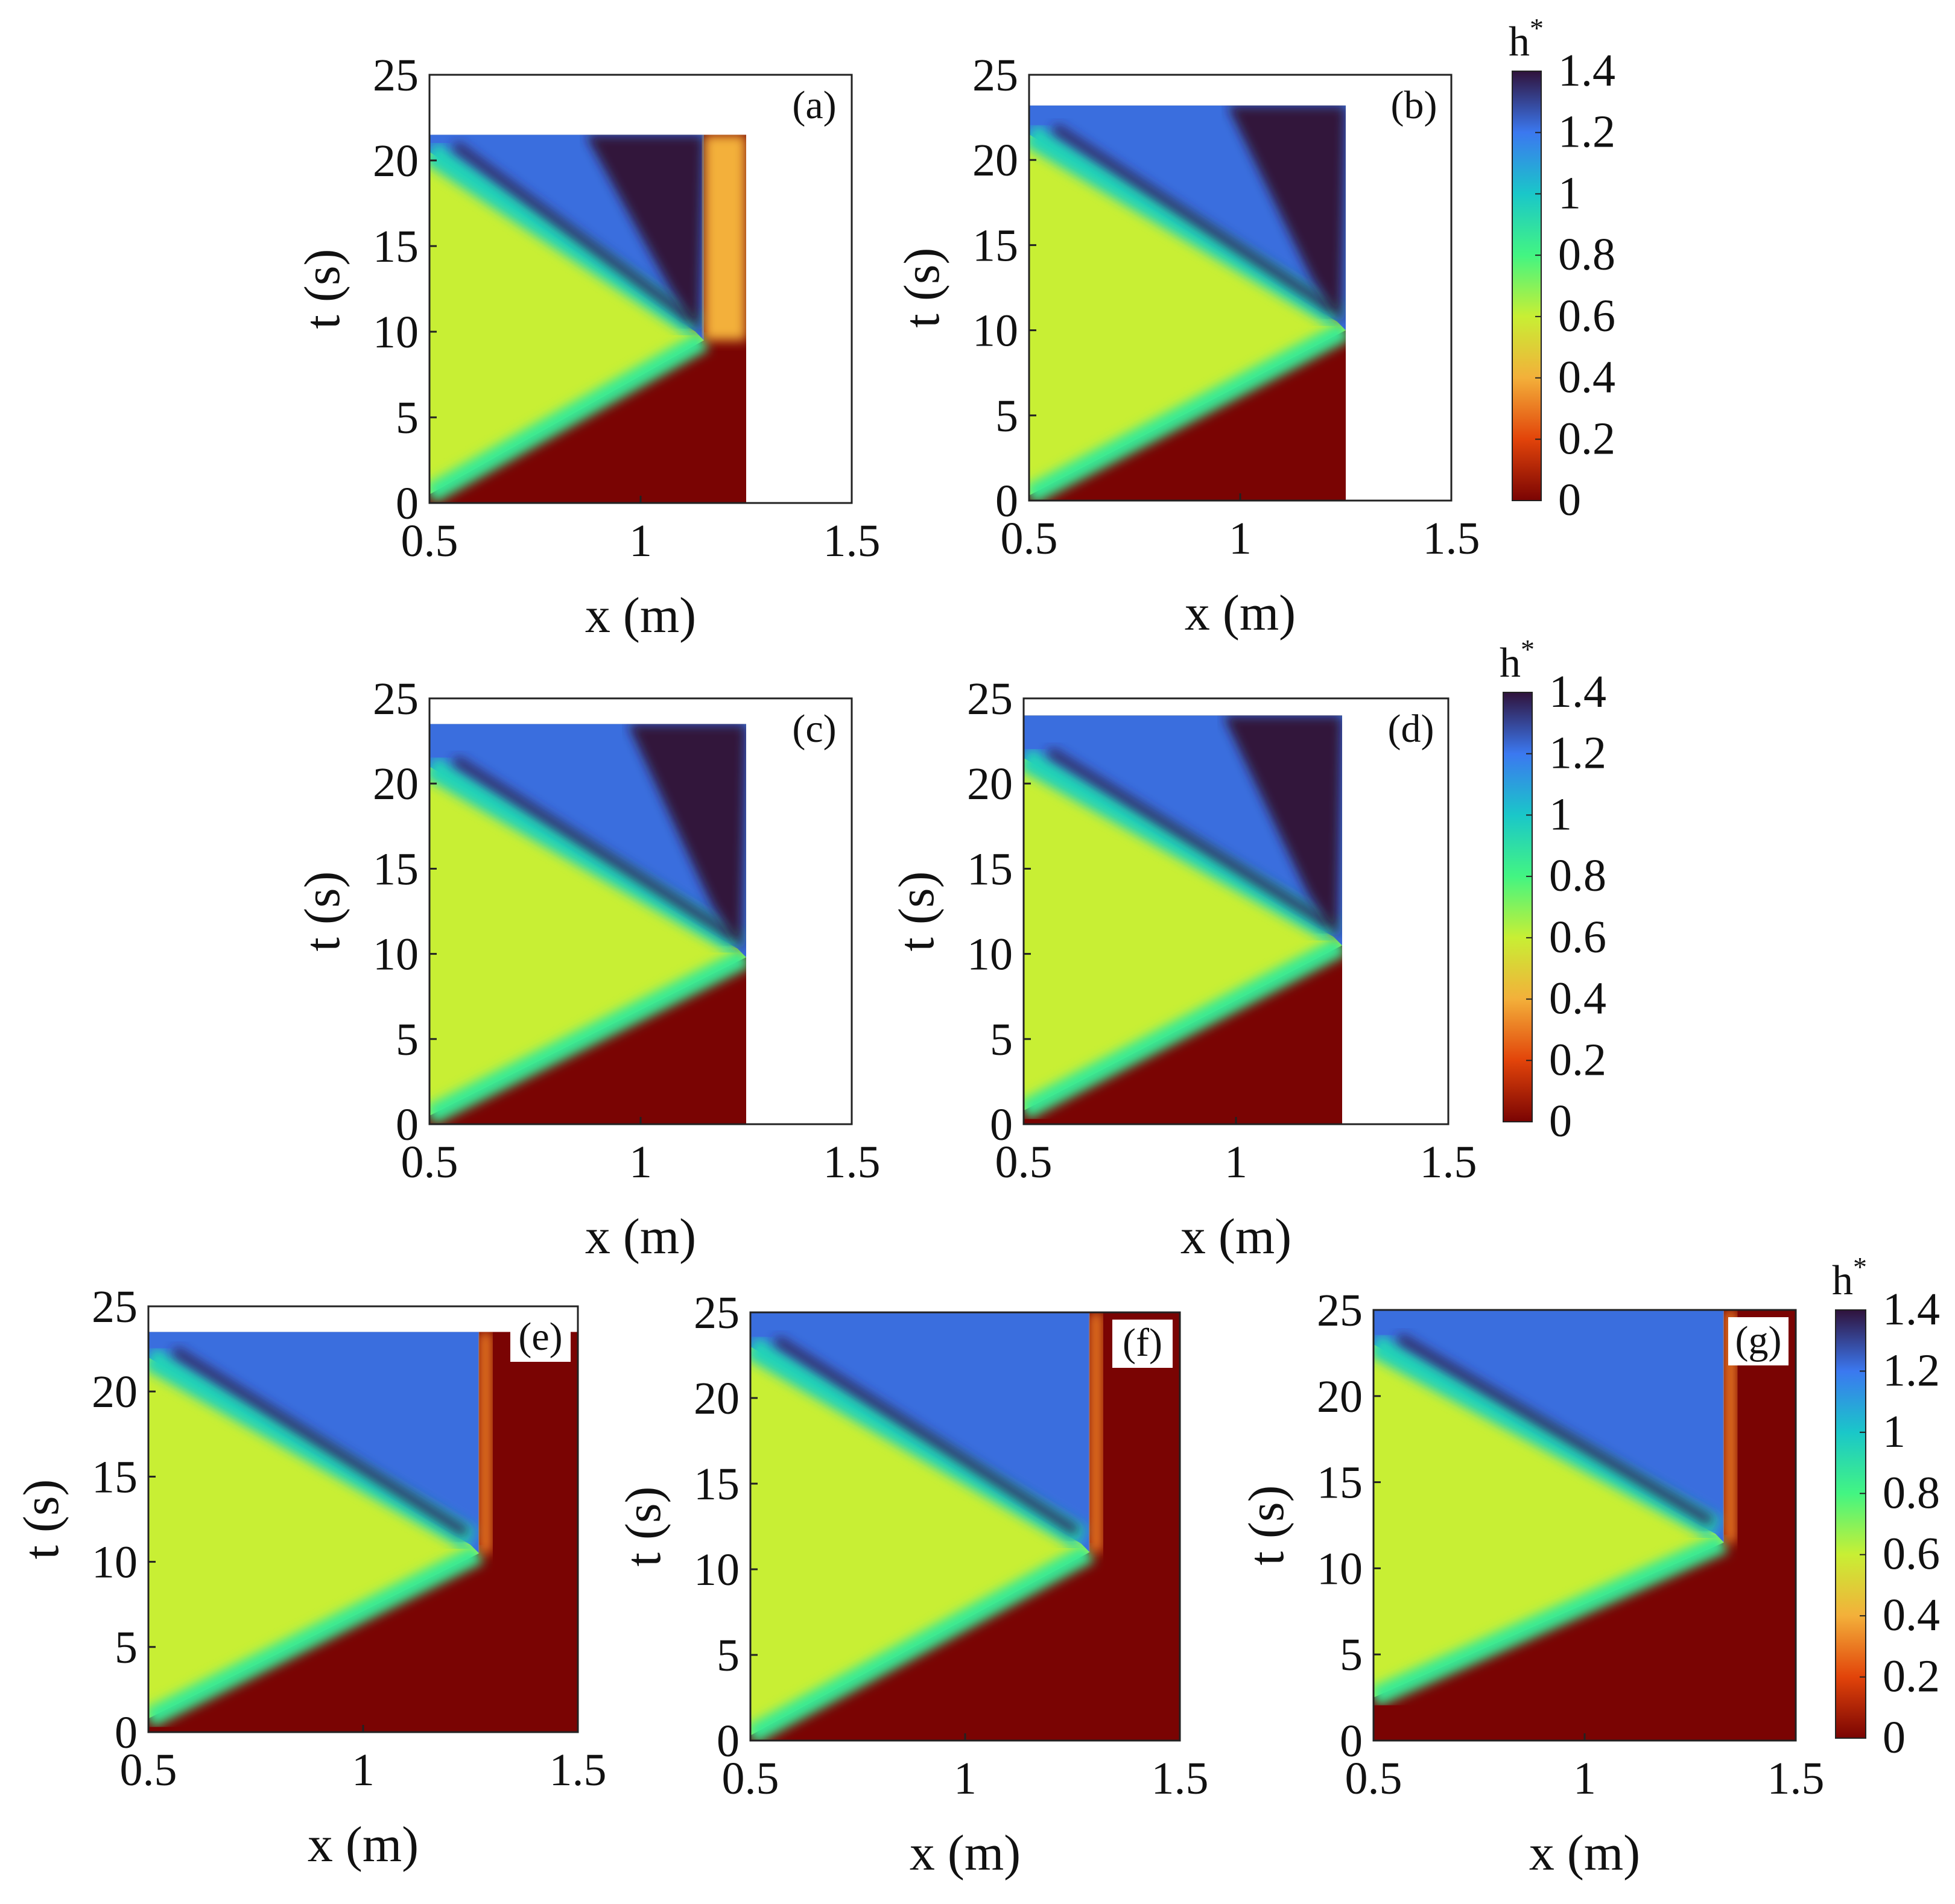 This screenshot has width=1955, height=1904. Describe the element at coordinates (1560, 815) in the screenshot. I see `colorbar-tick-label: 1` at that location.